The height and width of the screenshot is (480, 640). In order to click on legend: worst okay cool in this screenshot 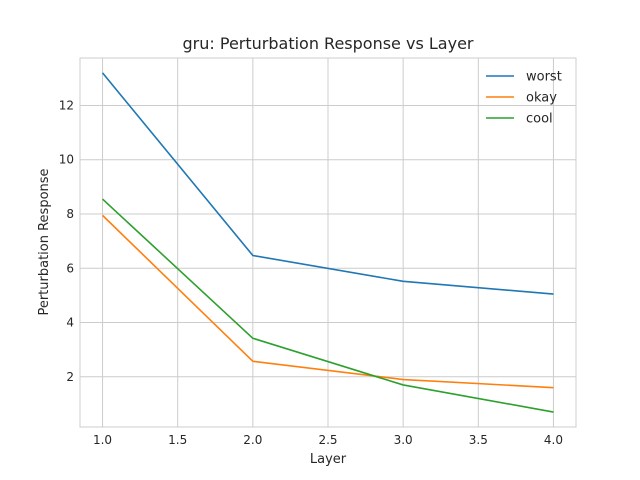, I will do `click(524, 98)`.